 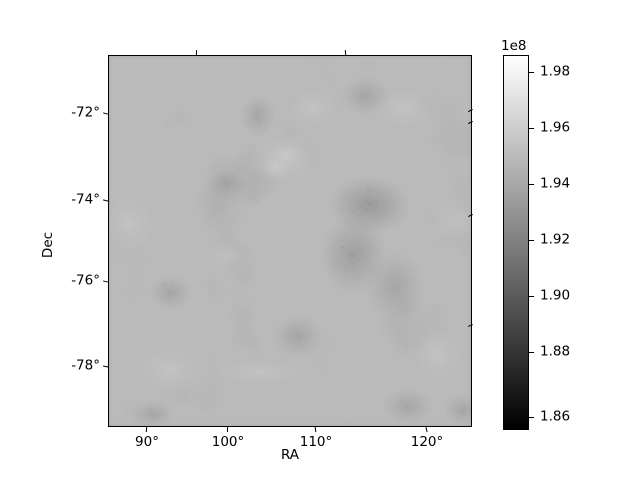 What do you see at coordinates (555, 295) in the screenshot?
I see `colorbar-tick-label: 1.90` at bounding box center [555, 295].